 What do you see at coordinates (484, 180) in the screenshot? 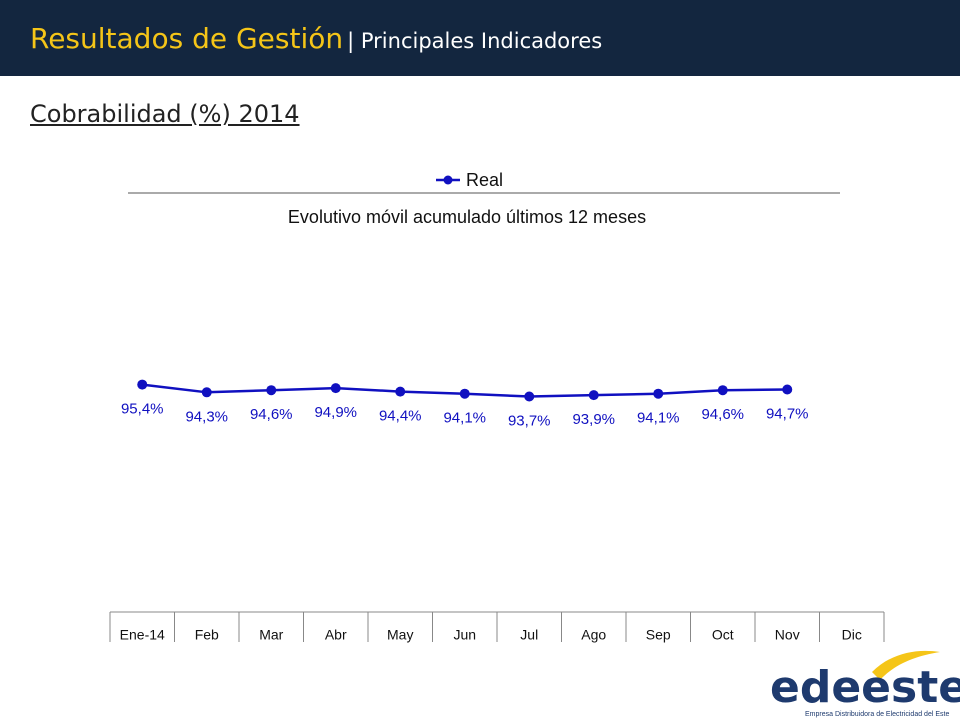
I see `legend-label: Real` at bounding box center [484, 180].